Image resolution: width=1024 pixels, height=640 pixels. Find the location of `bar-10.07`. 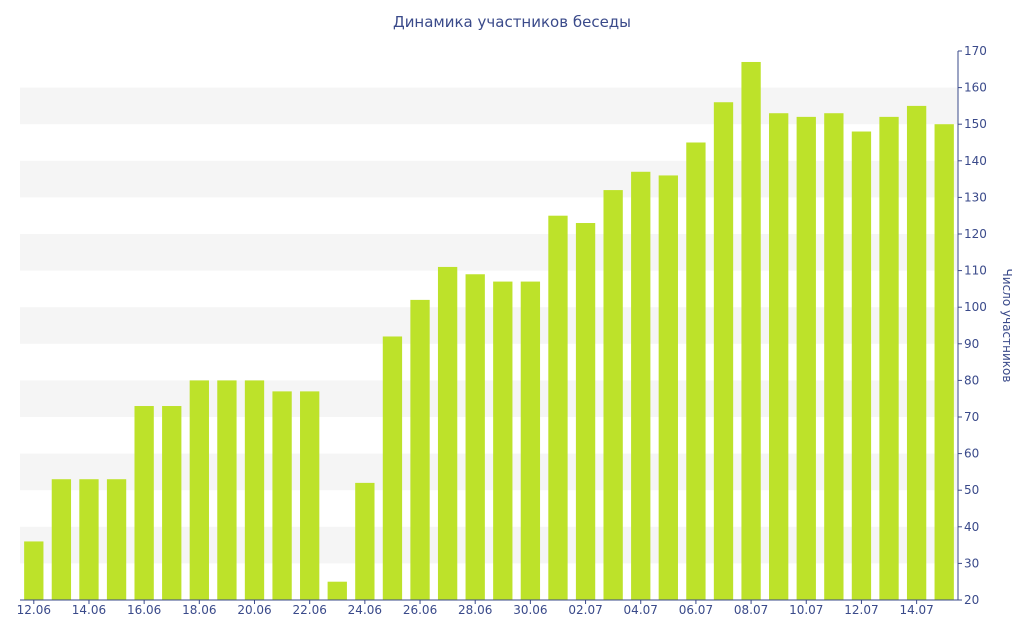

bar-10.07 is located at coordinates (806, 358).